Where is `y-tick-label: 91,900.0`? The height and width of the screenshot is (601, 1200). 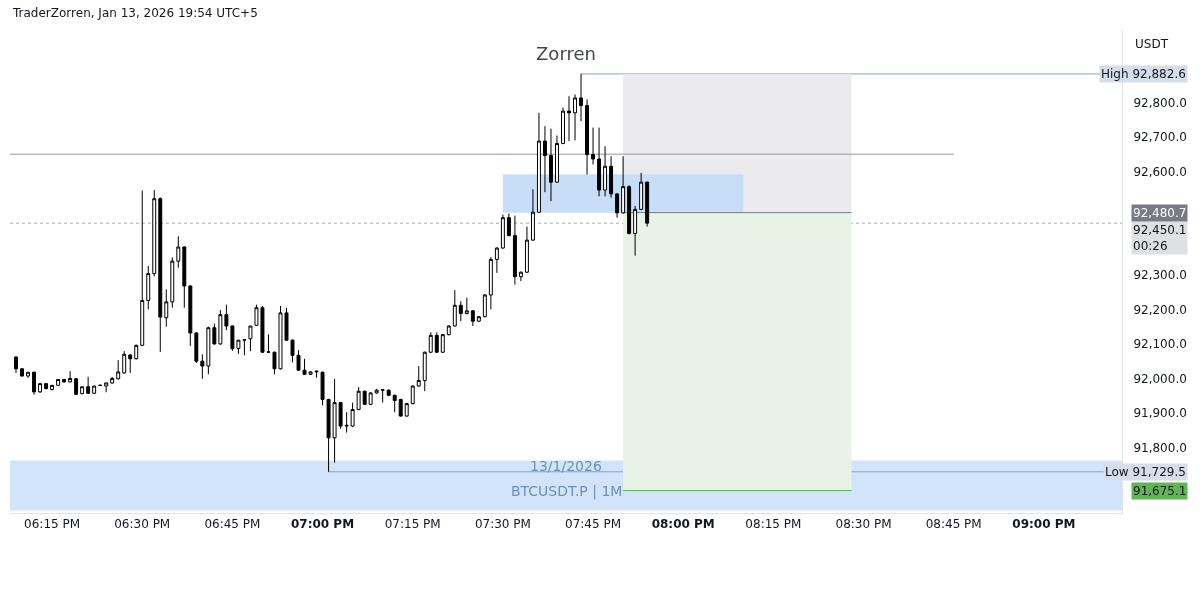
y-tick-label: 91,900.0 is located at coordinates (1160, 413).